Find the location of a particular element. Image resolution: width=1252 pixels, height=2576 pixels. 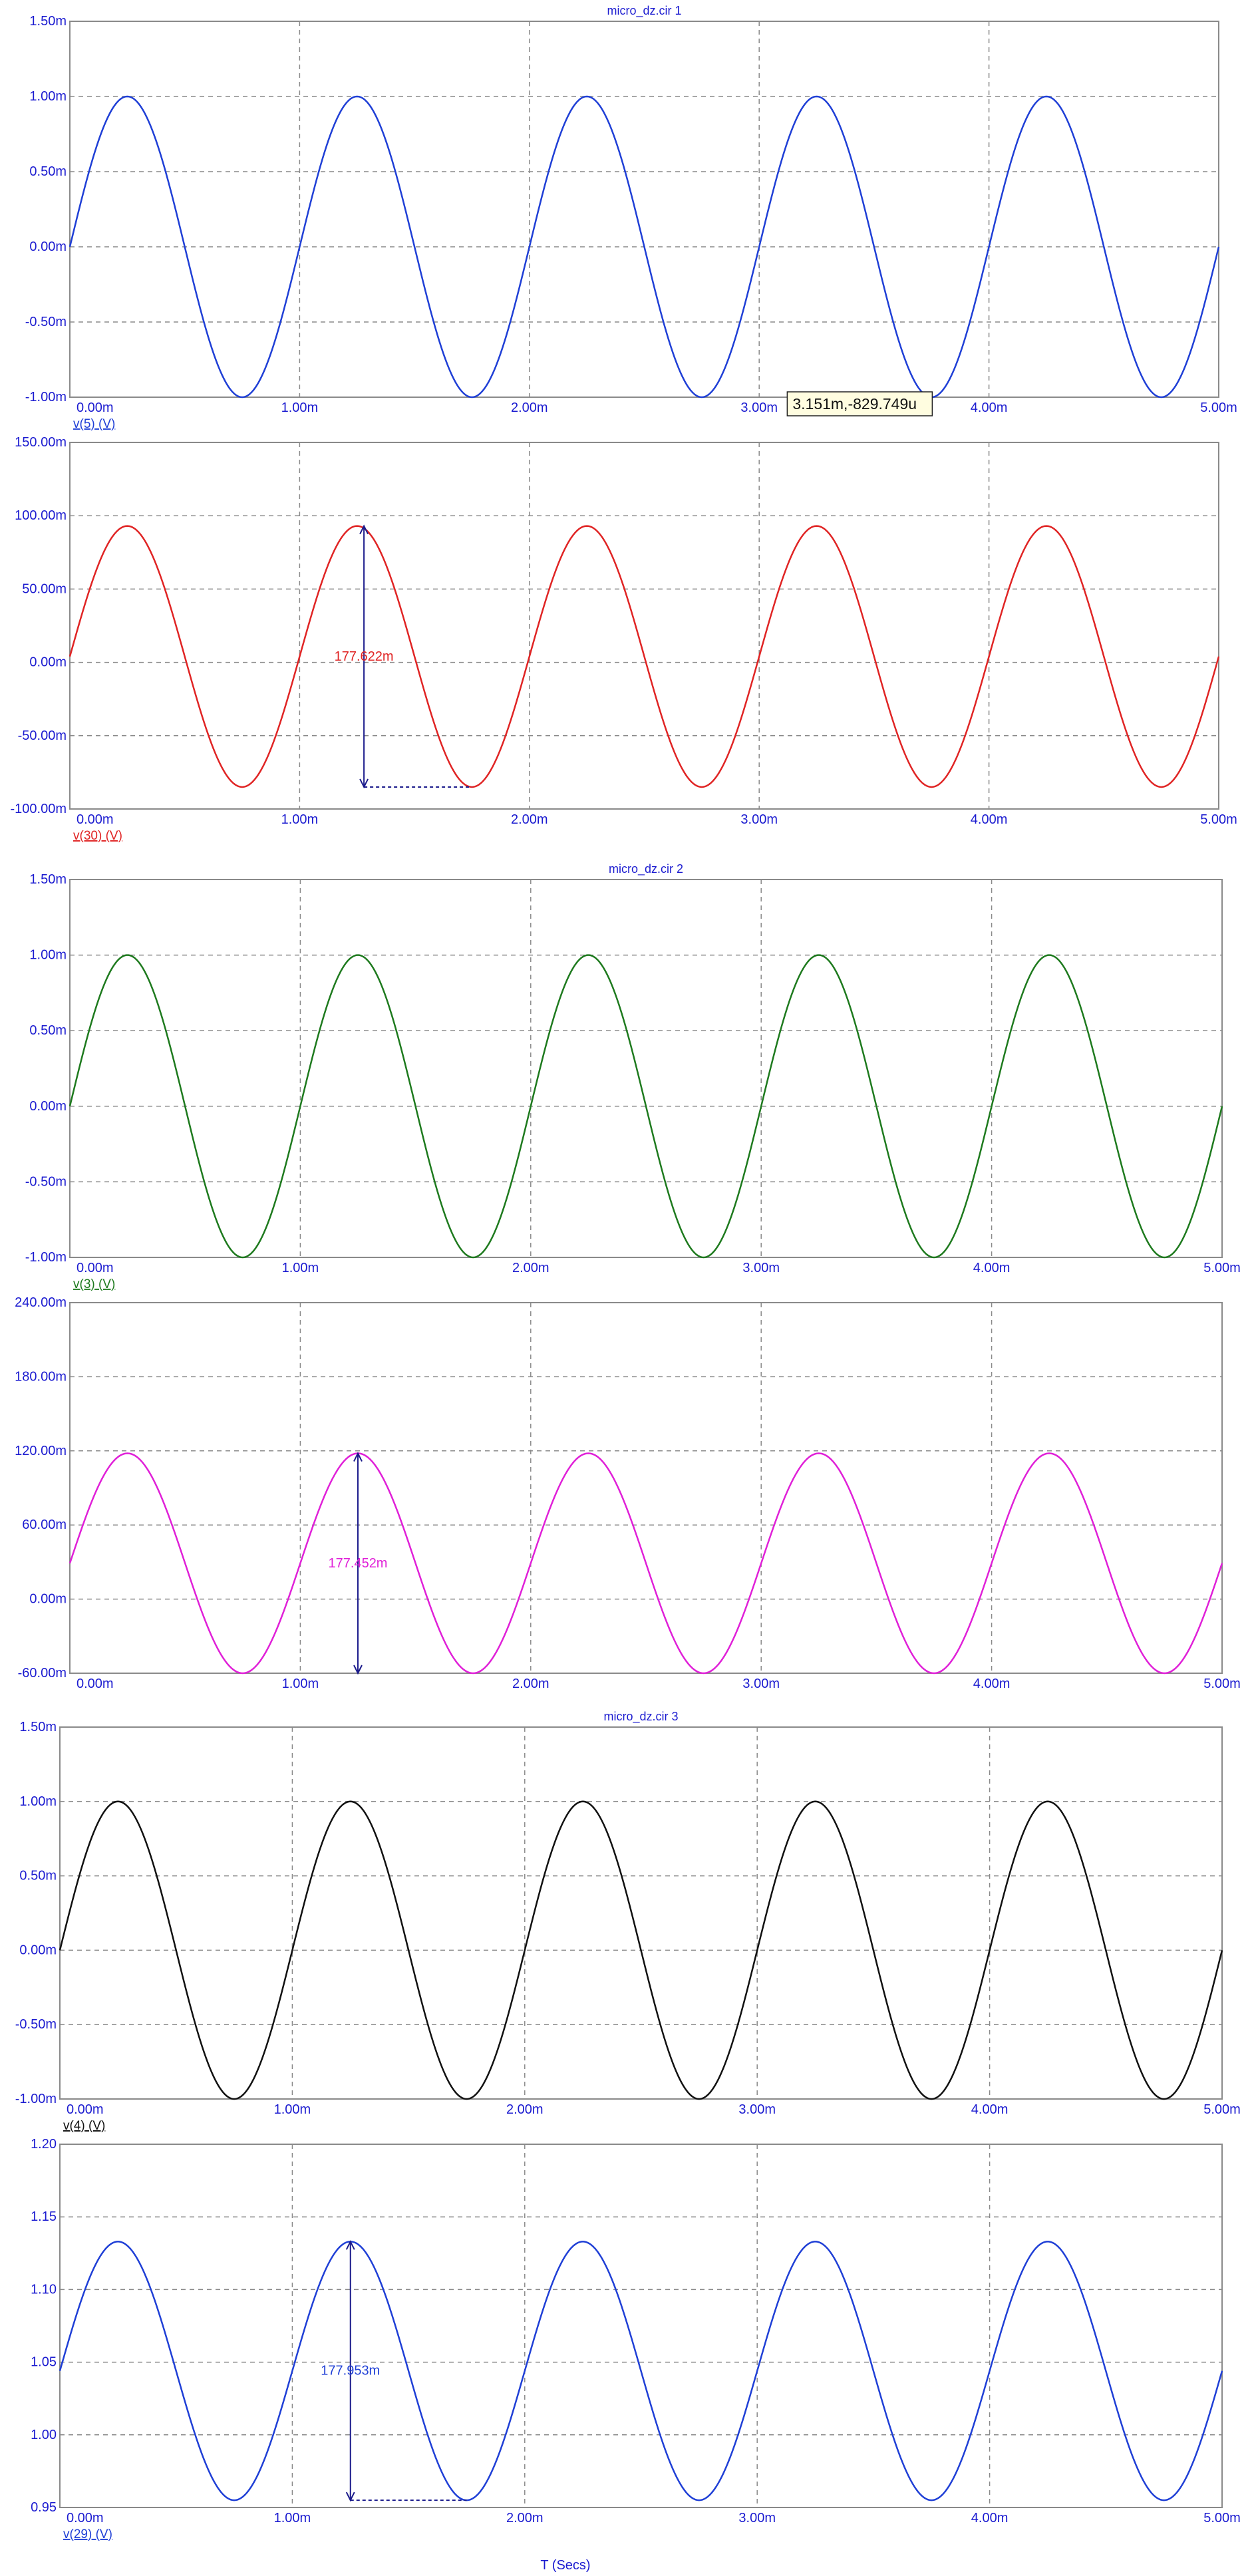

series-legend-label: v(4) (V) is located at coordinates (84, 2126).